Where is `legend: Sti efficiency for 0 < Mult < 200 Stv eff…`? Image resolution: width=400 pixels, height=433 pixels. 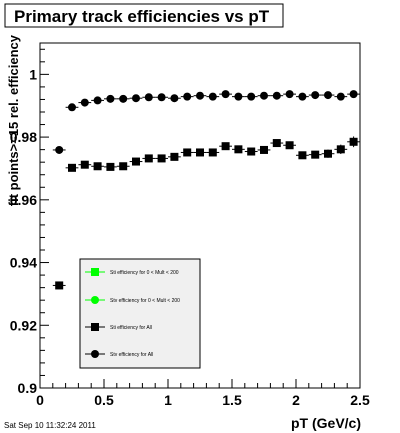 legend: Sti efficiency for 0 < Mult < 200 Stv eff… is located at coordinates (140, 313).